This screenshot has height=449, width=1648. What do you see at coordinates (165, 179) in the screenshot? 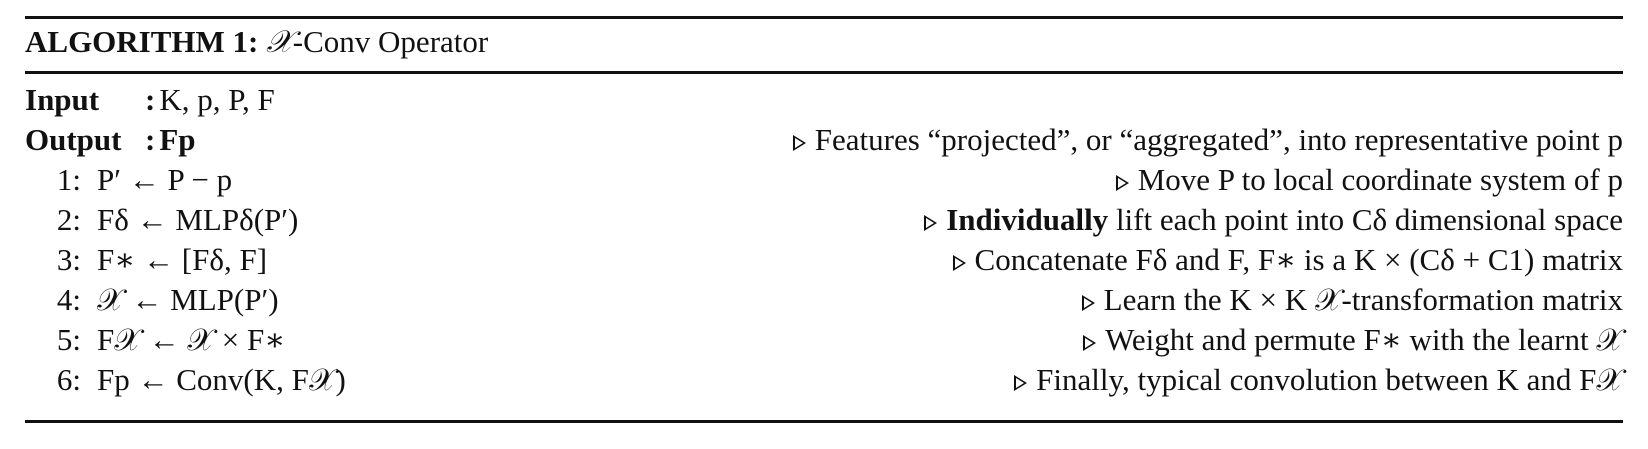
I see `step-statement: P′ ← P − p` at bounding box center [165, 179].